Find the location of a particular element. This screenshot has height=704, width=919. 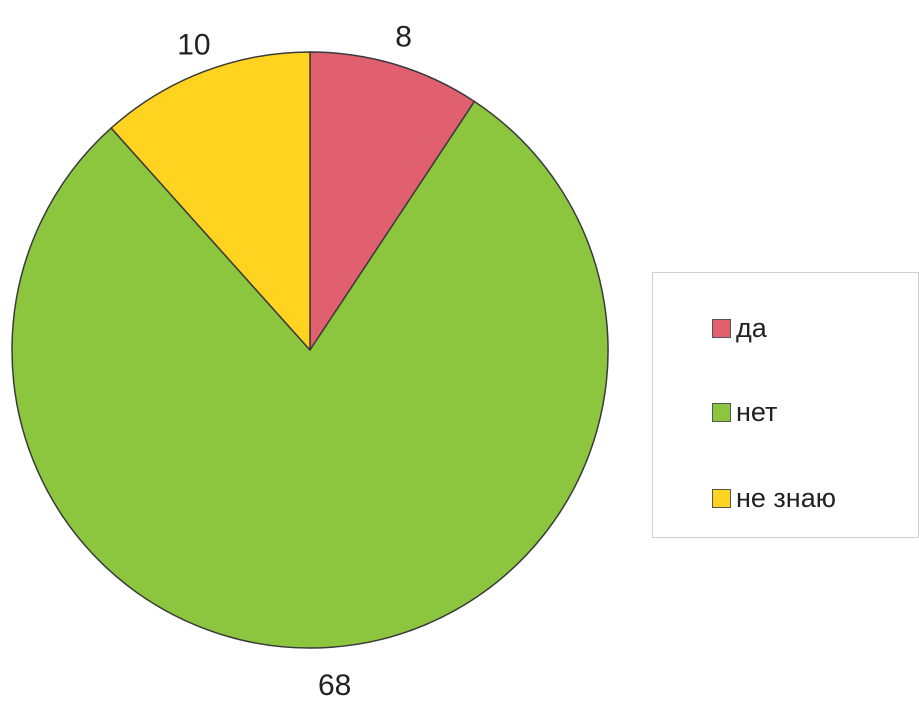

chart-legend: да нет не знаю is located at coordinates (785, 405).